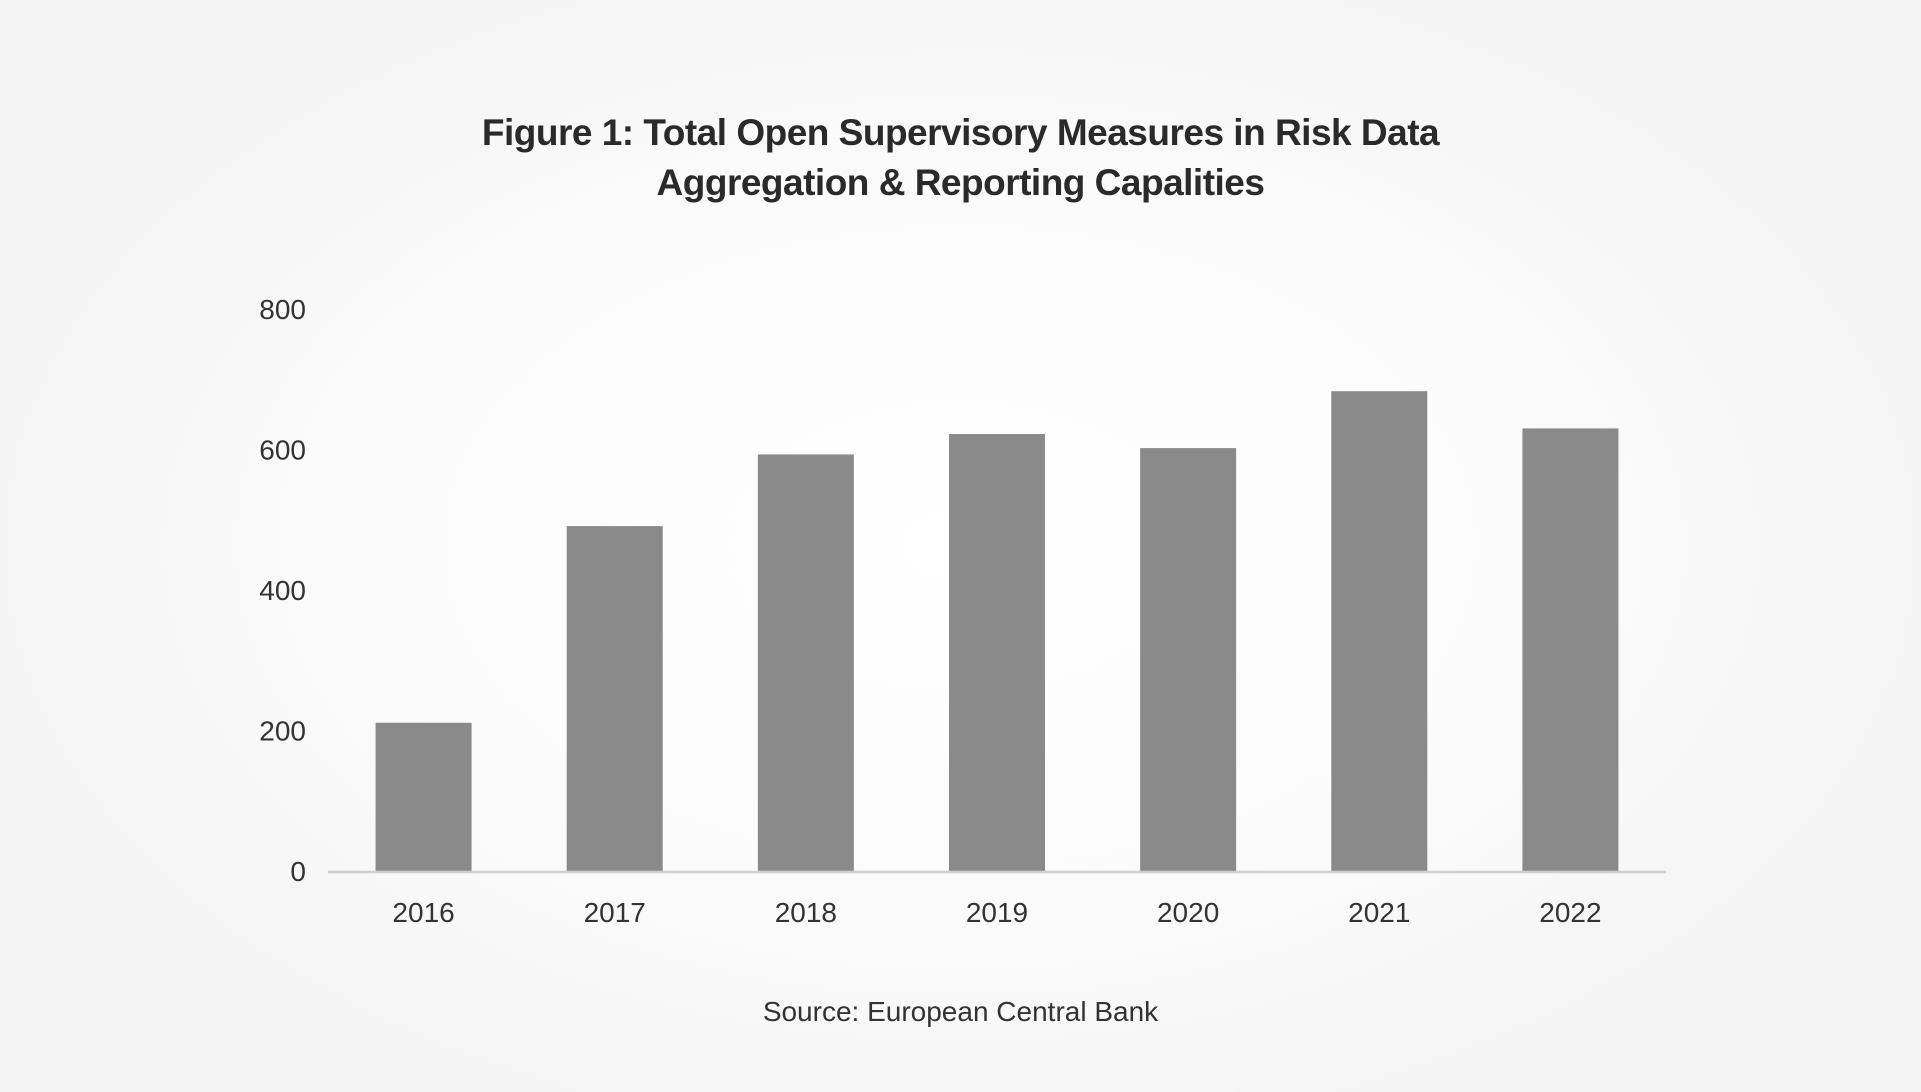 This screenshot has height=1092, width=1921. What do you see at coordinates (997, 912) in the screenshot?
I see `x-tick-label: 2019` at bounding box center [997, 912].